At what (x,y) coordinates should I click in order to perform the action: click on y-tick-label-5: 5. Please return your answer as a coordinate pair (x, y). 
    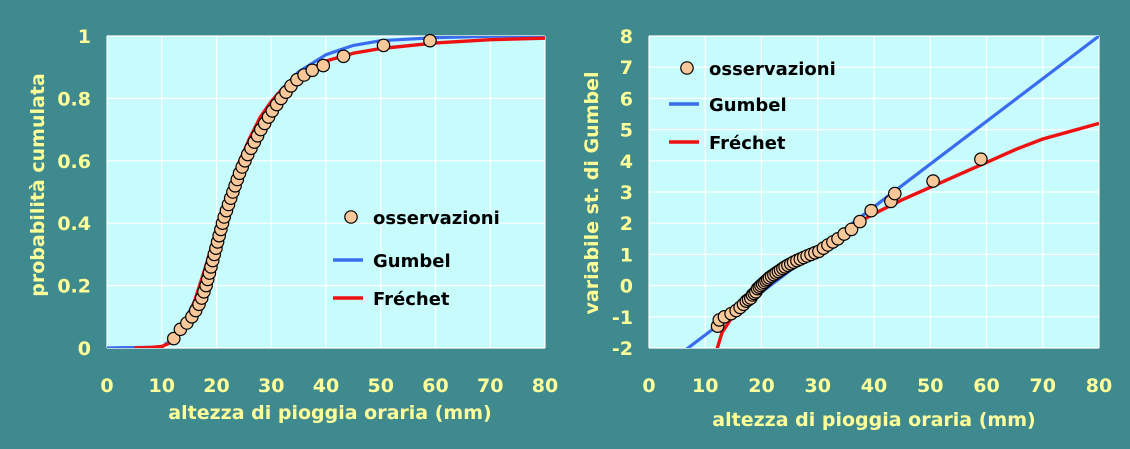
    Looking at the image, I should click on (626, 131).